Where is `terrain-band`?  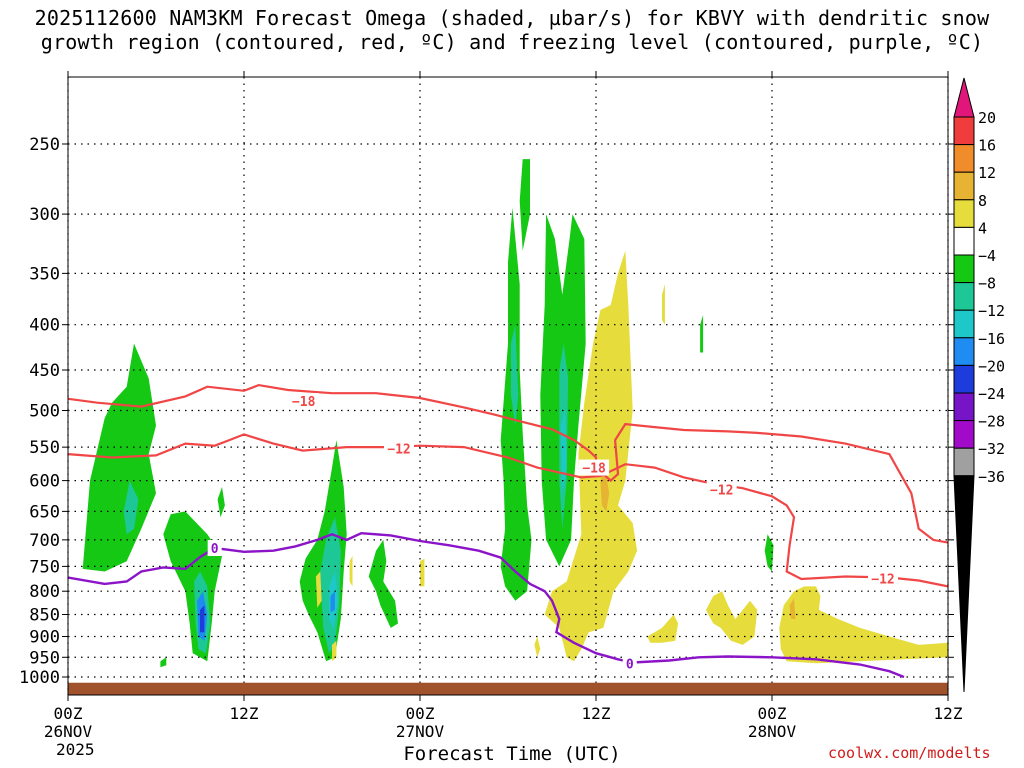 terrain-band is located at coordinates (508, 688).